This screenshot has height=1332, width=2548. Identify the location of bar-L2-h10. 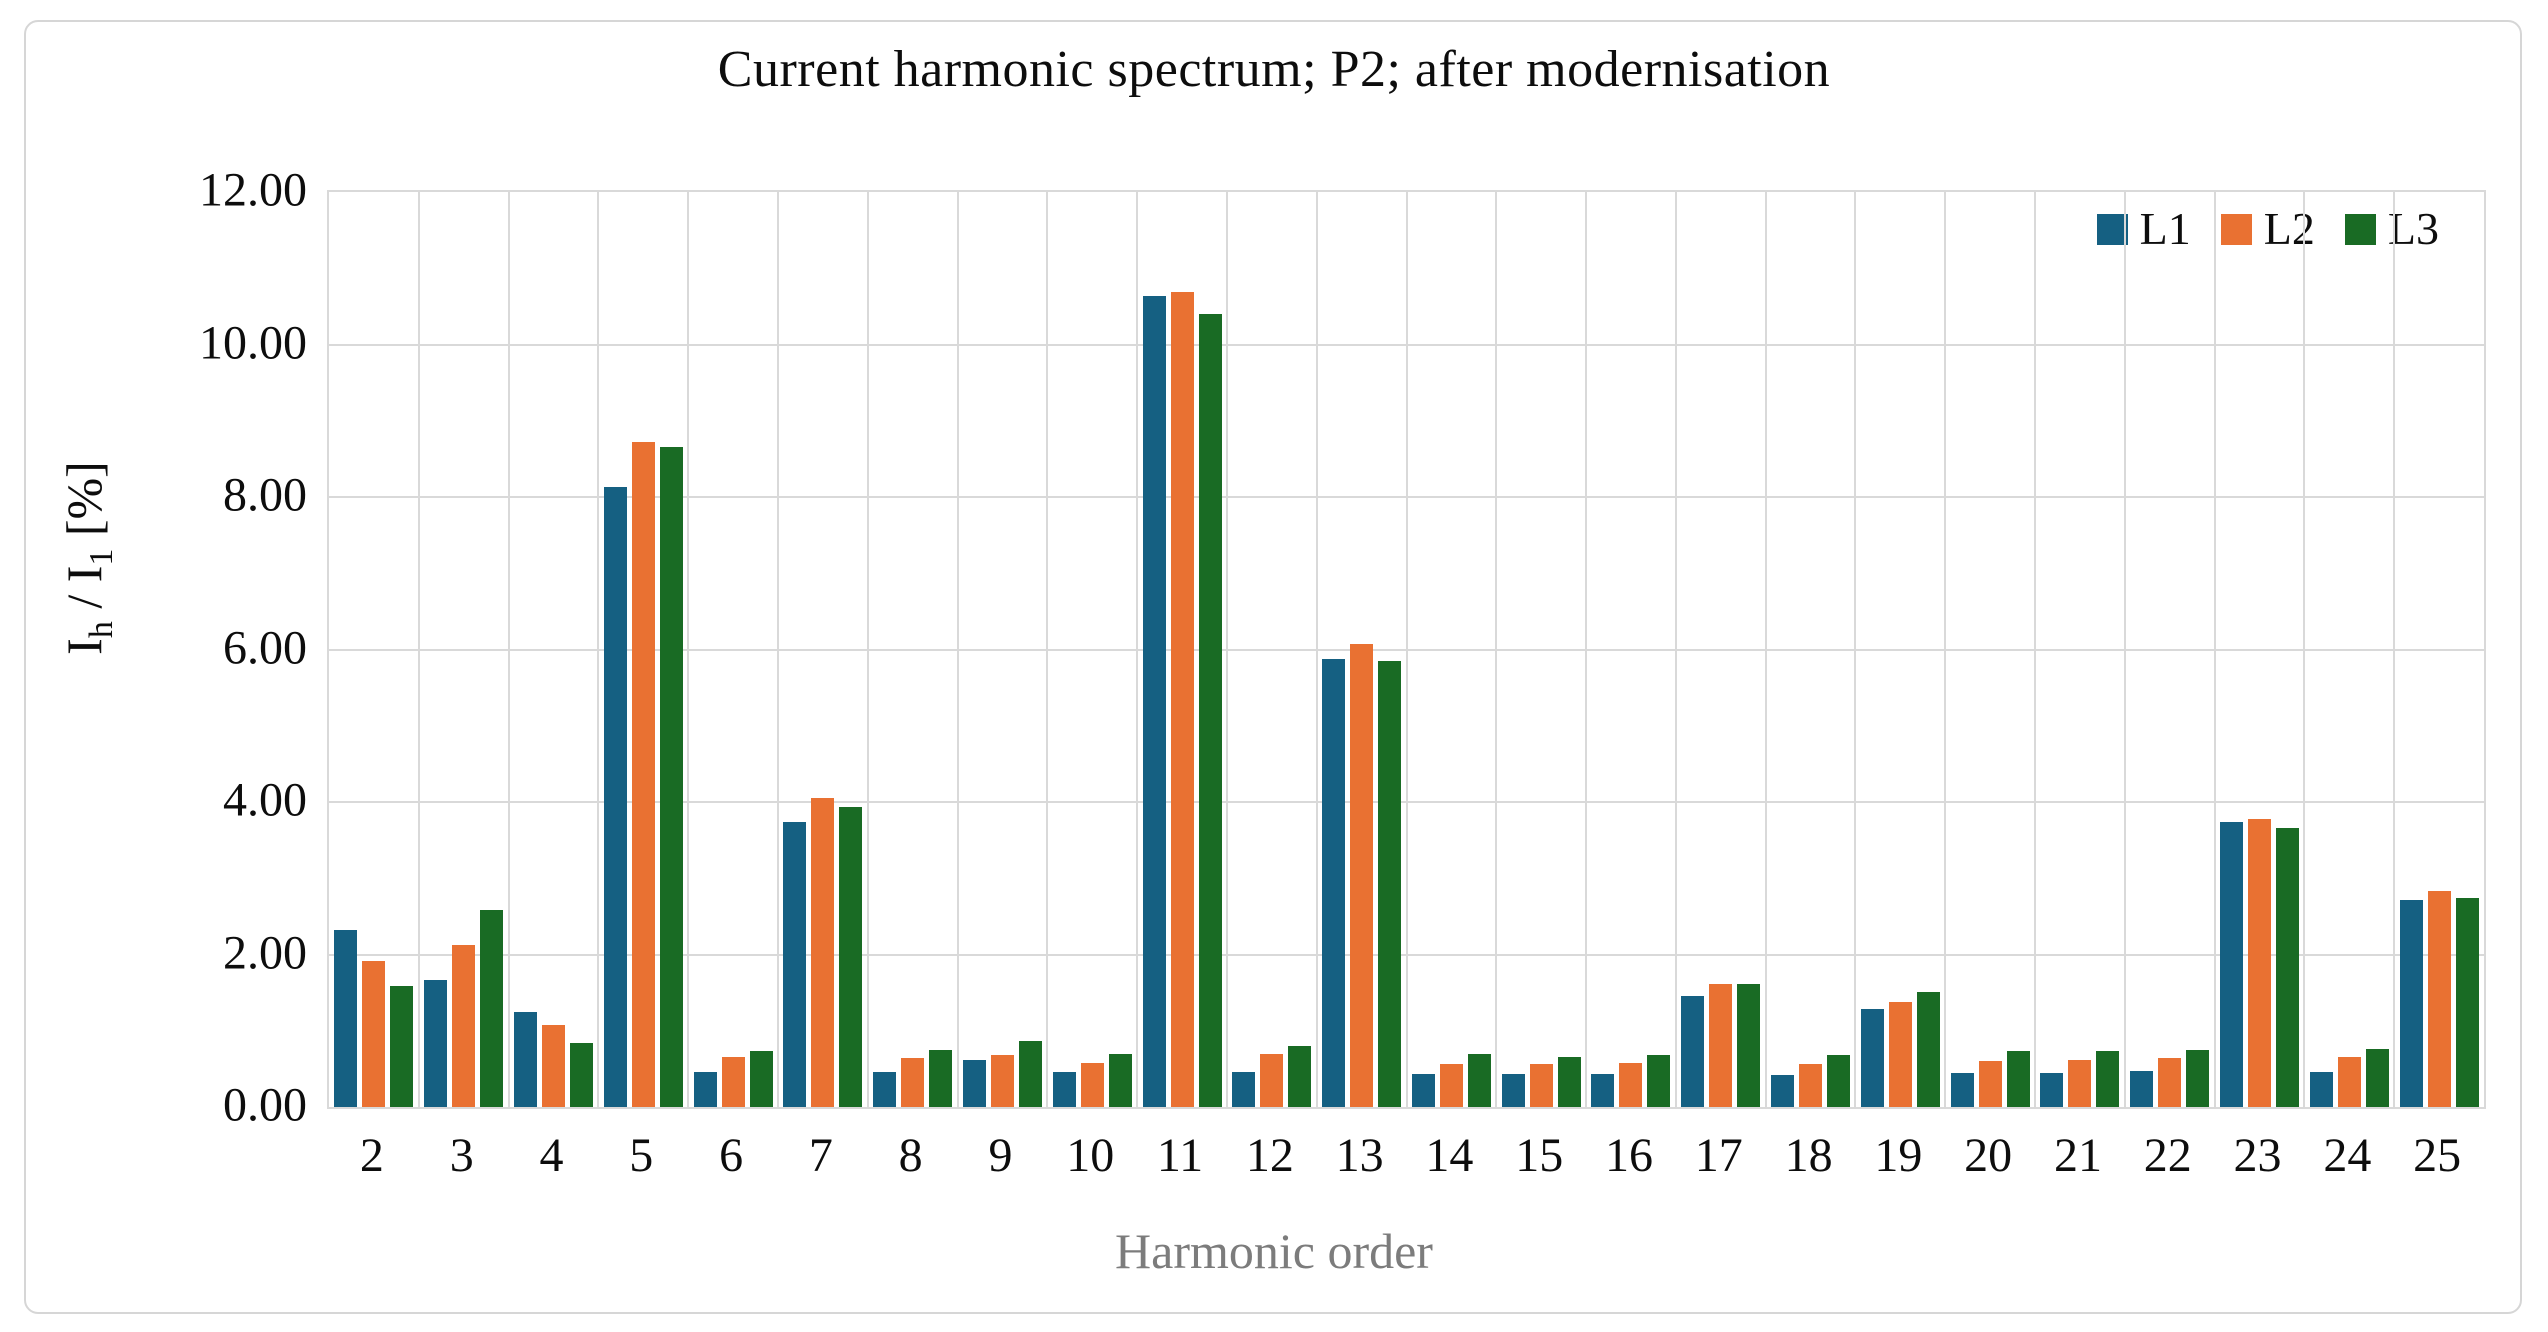
(1092, 1084).